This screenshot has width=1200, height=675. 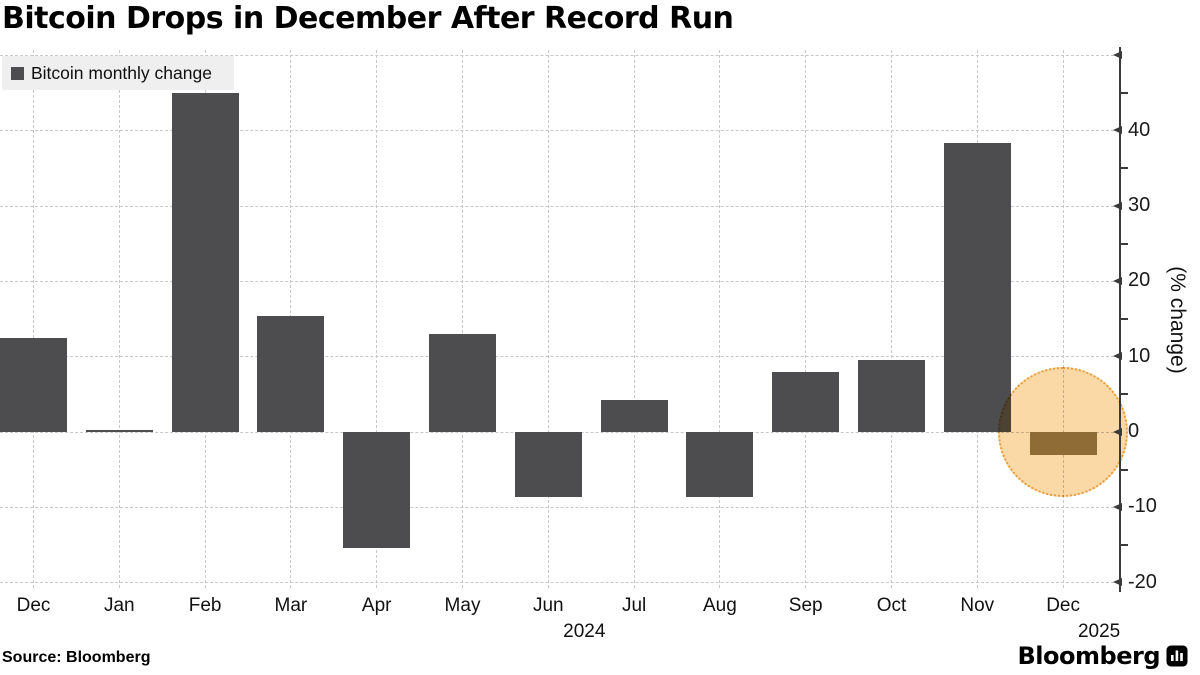 I want to click on legend-swatch-icon, so click(x=17, y=73).